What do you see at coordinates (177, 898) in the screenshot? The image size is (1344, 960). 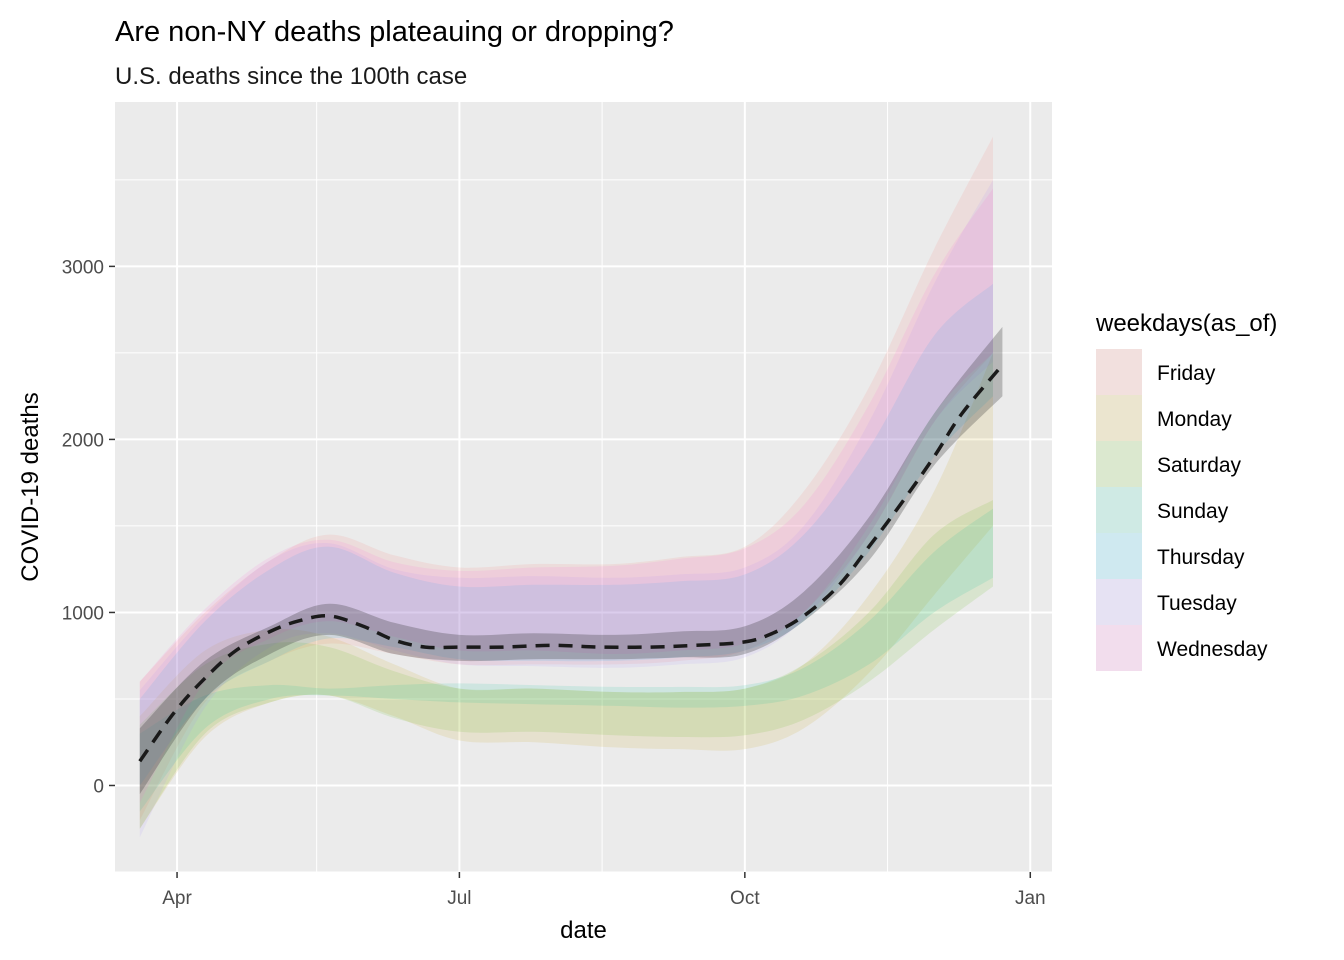 I see `x-tick-label: Apr` at bounding box center [177, 898].